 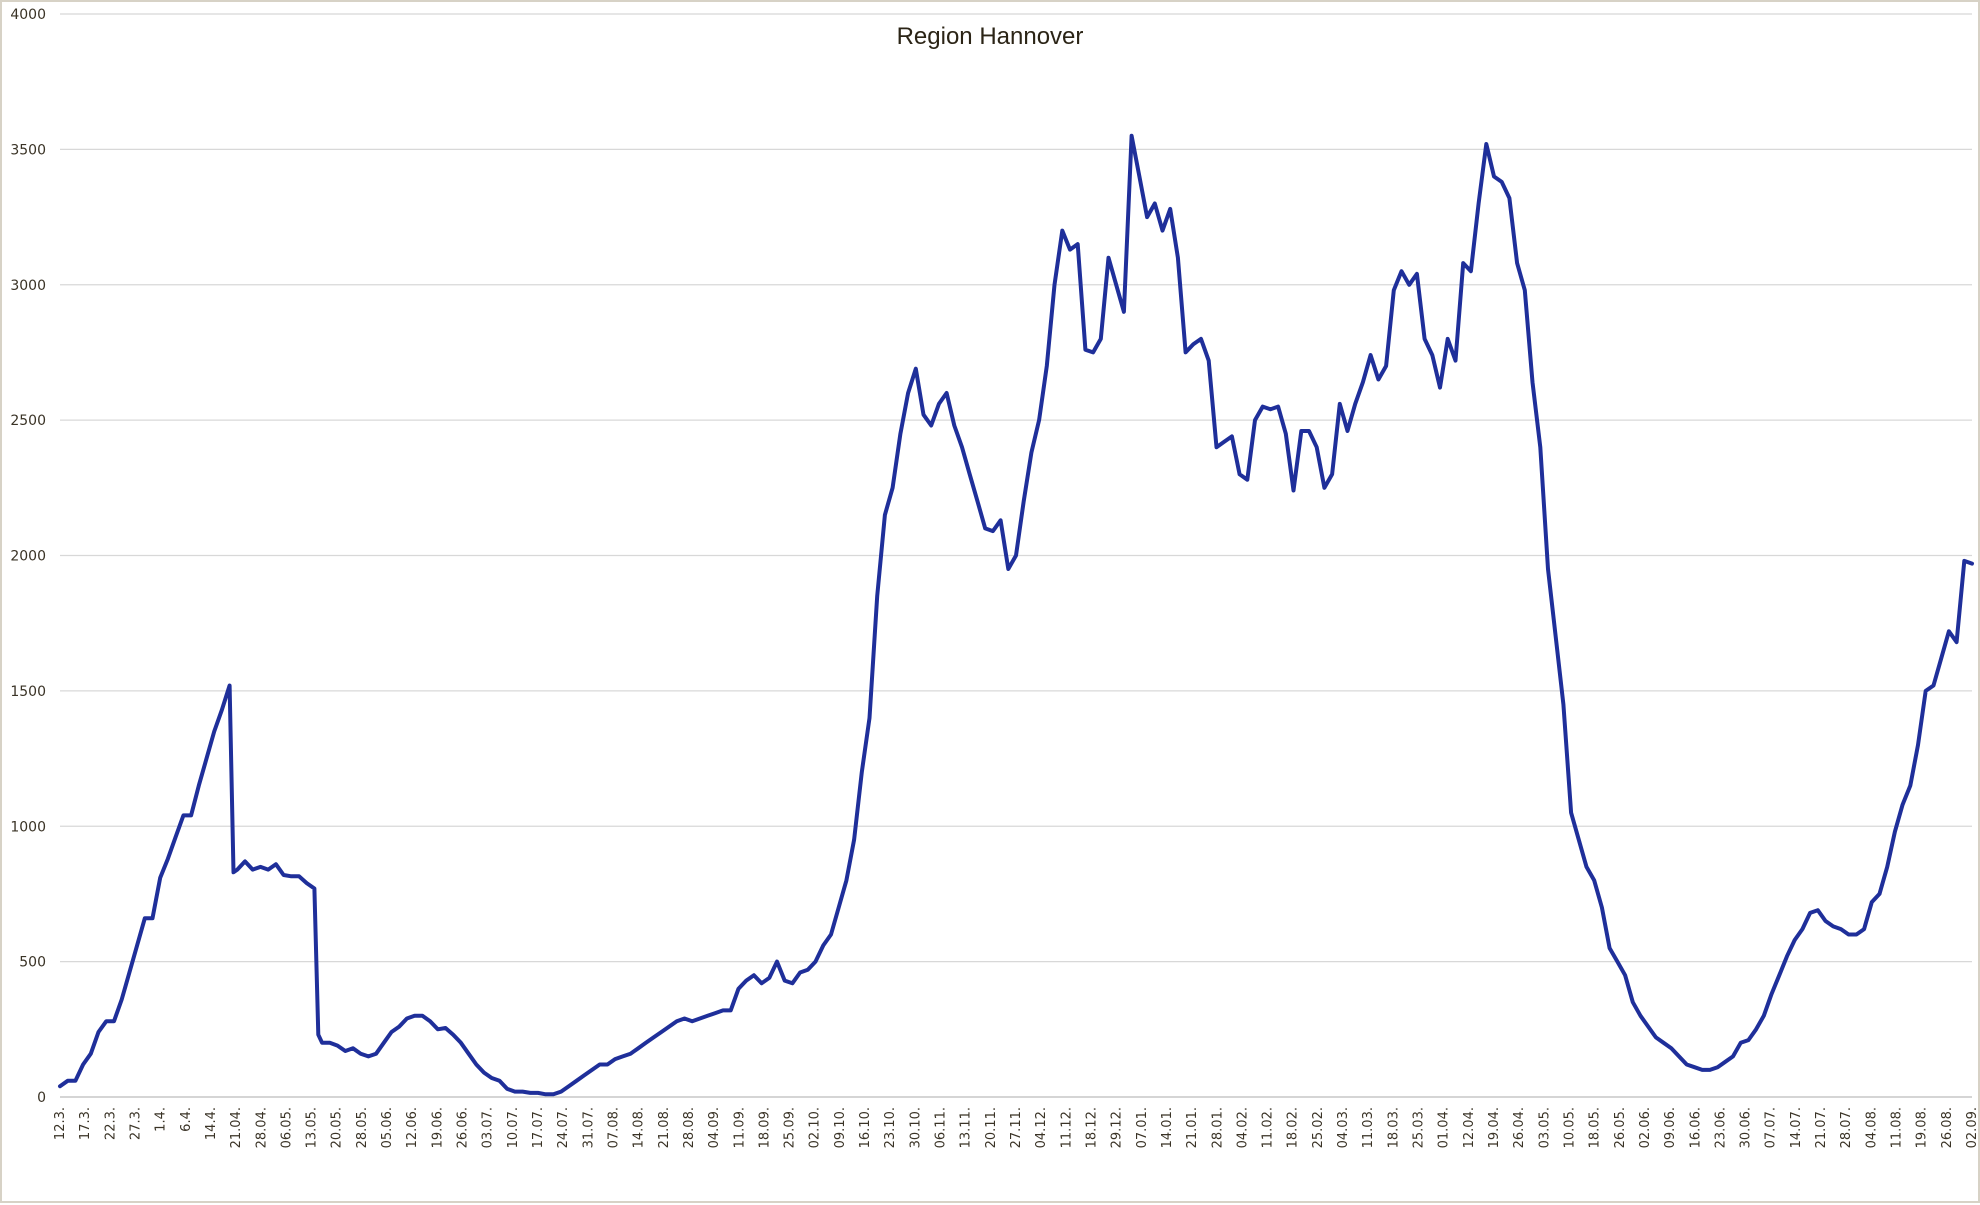 What do you see at coordinates (1771, 1127) in the screenshot?
I see `x-tick-label: 07.07.` at bounding box center [1771, 1127].